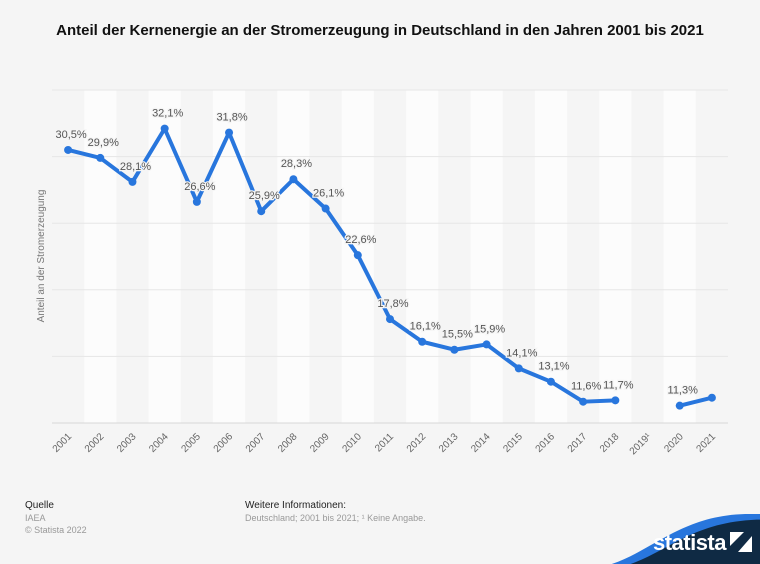  What do you see at coordinates (295, 505) in the screenshot?
I see `info-heading: Weitere Informationen:` at bounding box center [295, 505].